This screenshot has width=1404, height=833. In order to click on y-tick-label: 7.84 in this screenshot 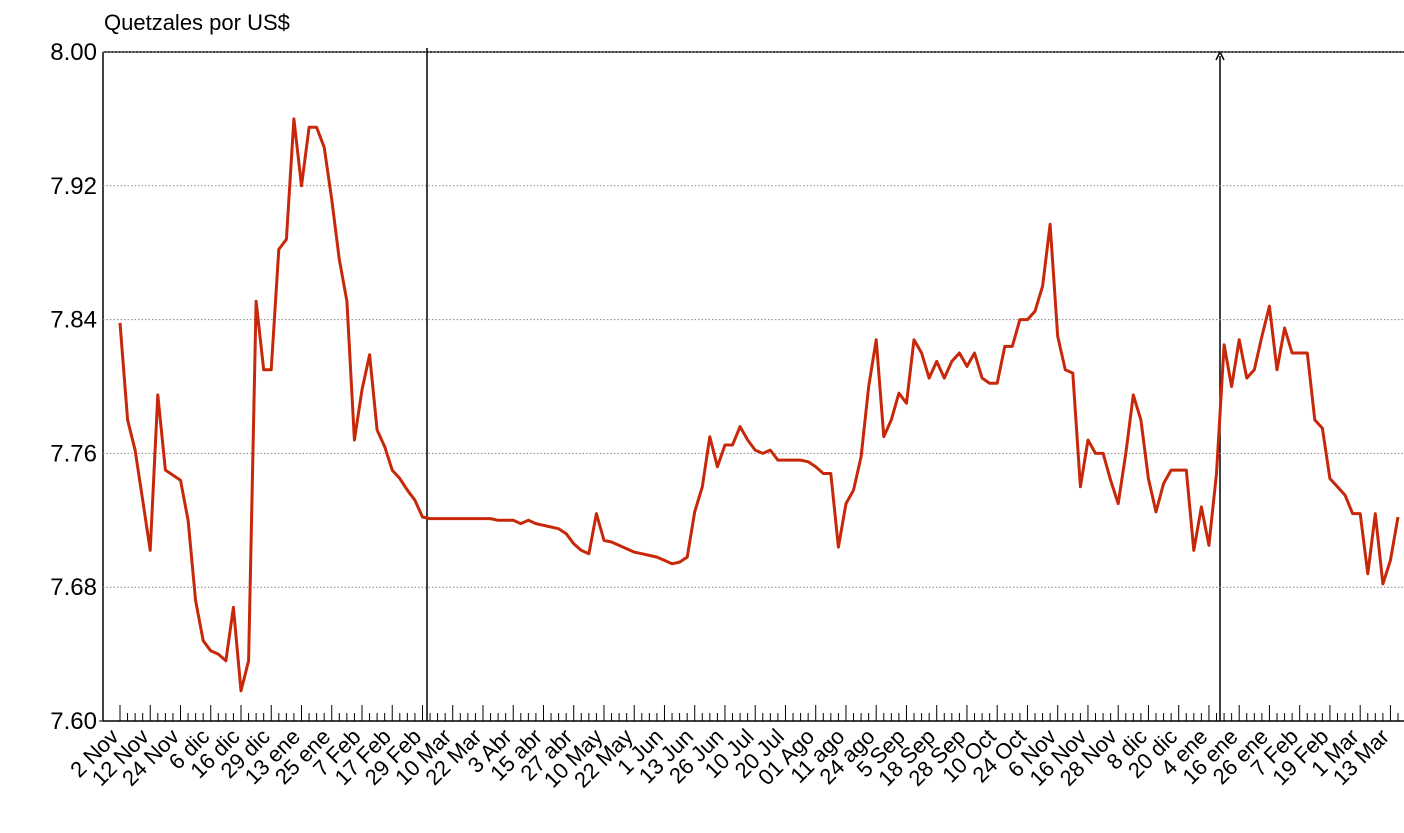, I will do `click(73, 320)`.